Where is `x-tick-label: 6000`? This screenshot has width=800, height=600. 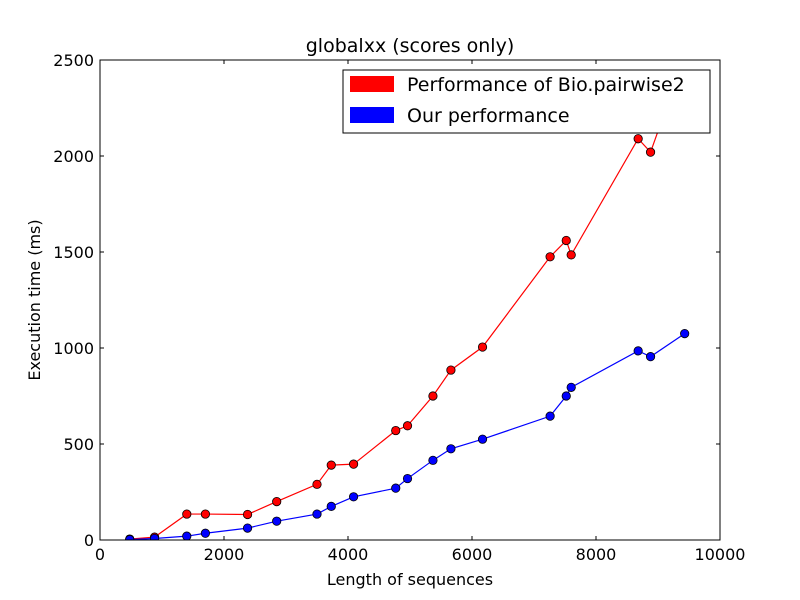 x-tick-label: 6000 is located at coordinates (472, 554).